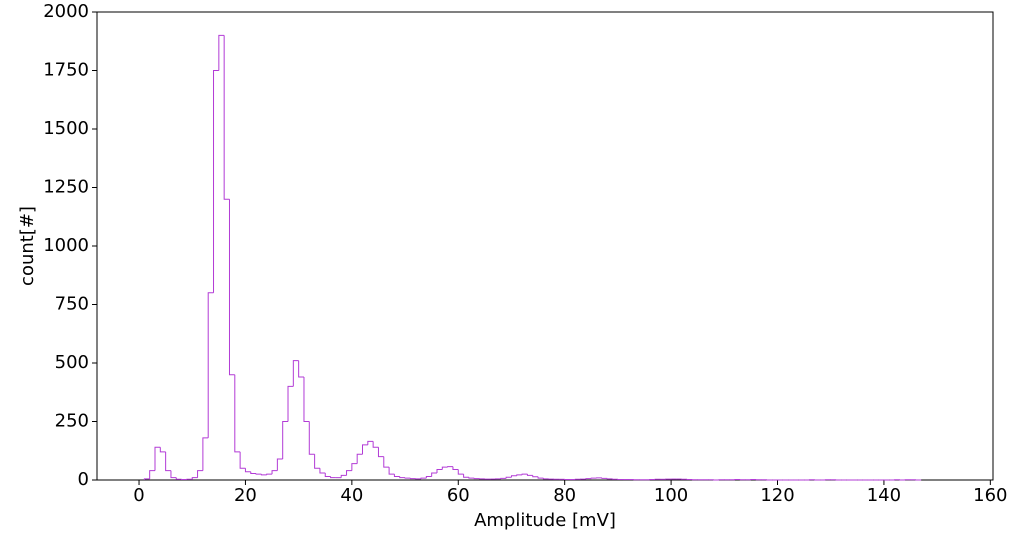 Image resolution: width=1017 pixels, height=536 pixels. Describe the element at coordinates (66, 187) in the screenshot. I see `y-tick-label: 1250` at that location.